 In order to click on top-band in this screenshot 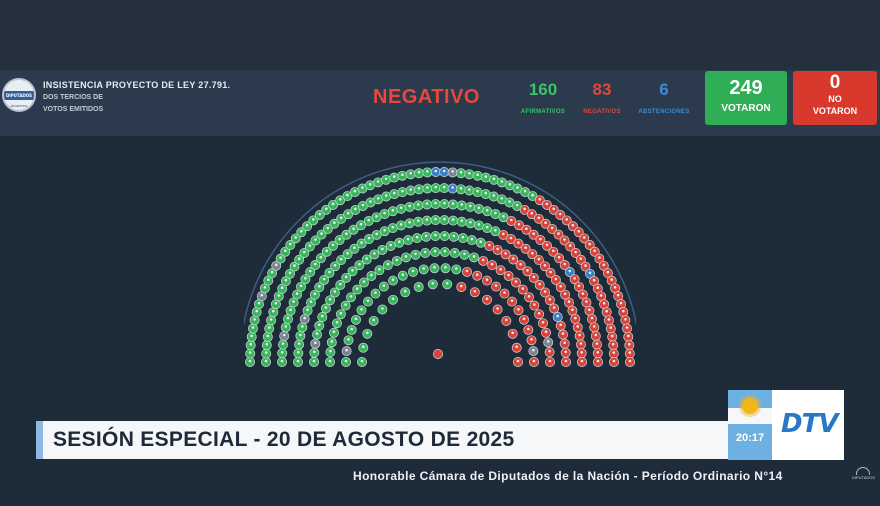, I will do `click(440, 35)`.